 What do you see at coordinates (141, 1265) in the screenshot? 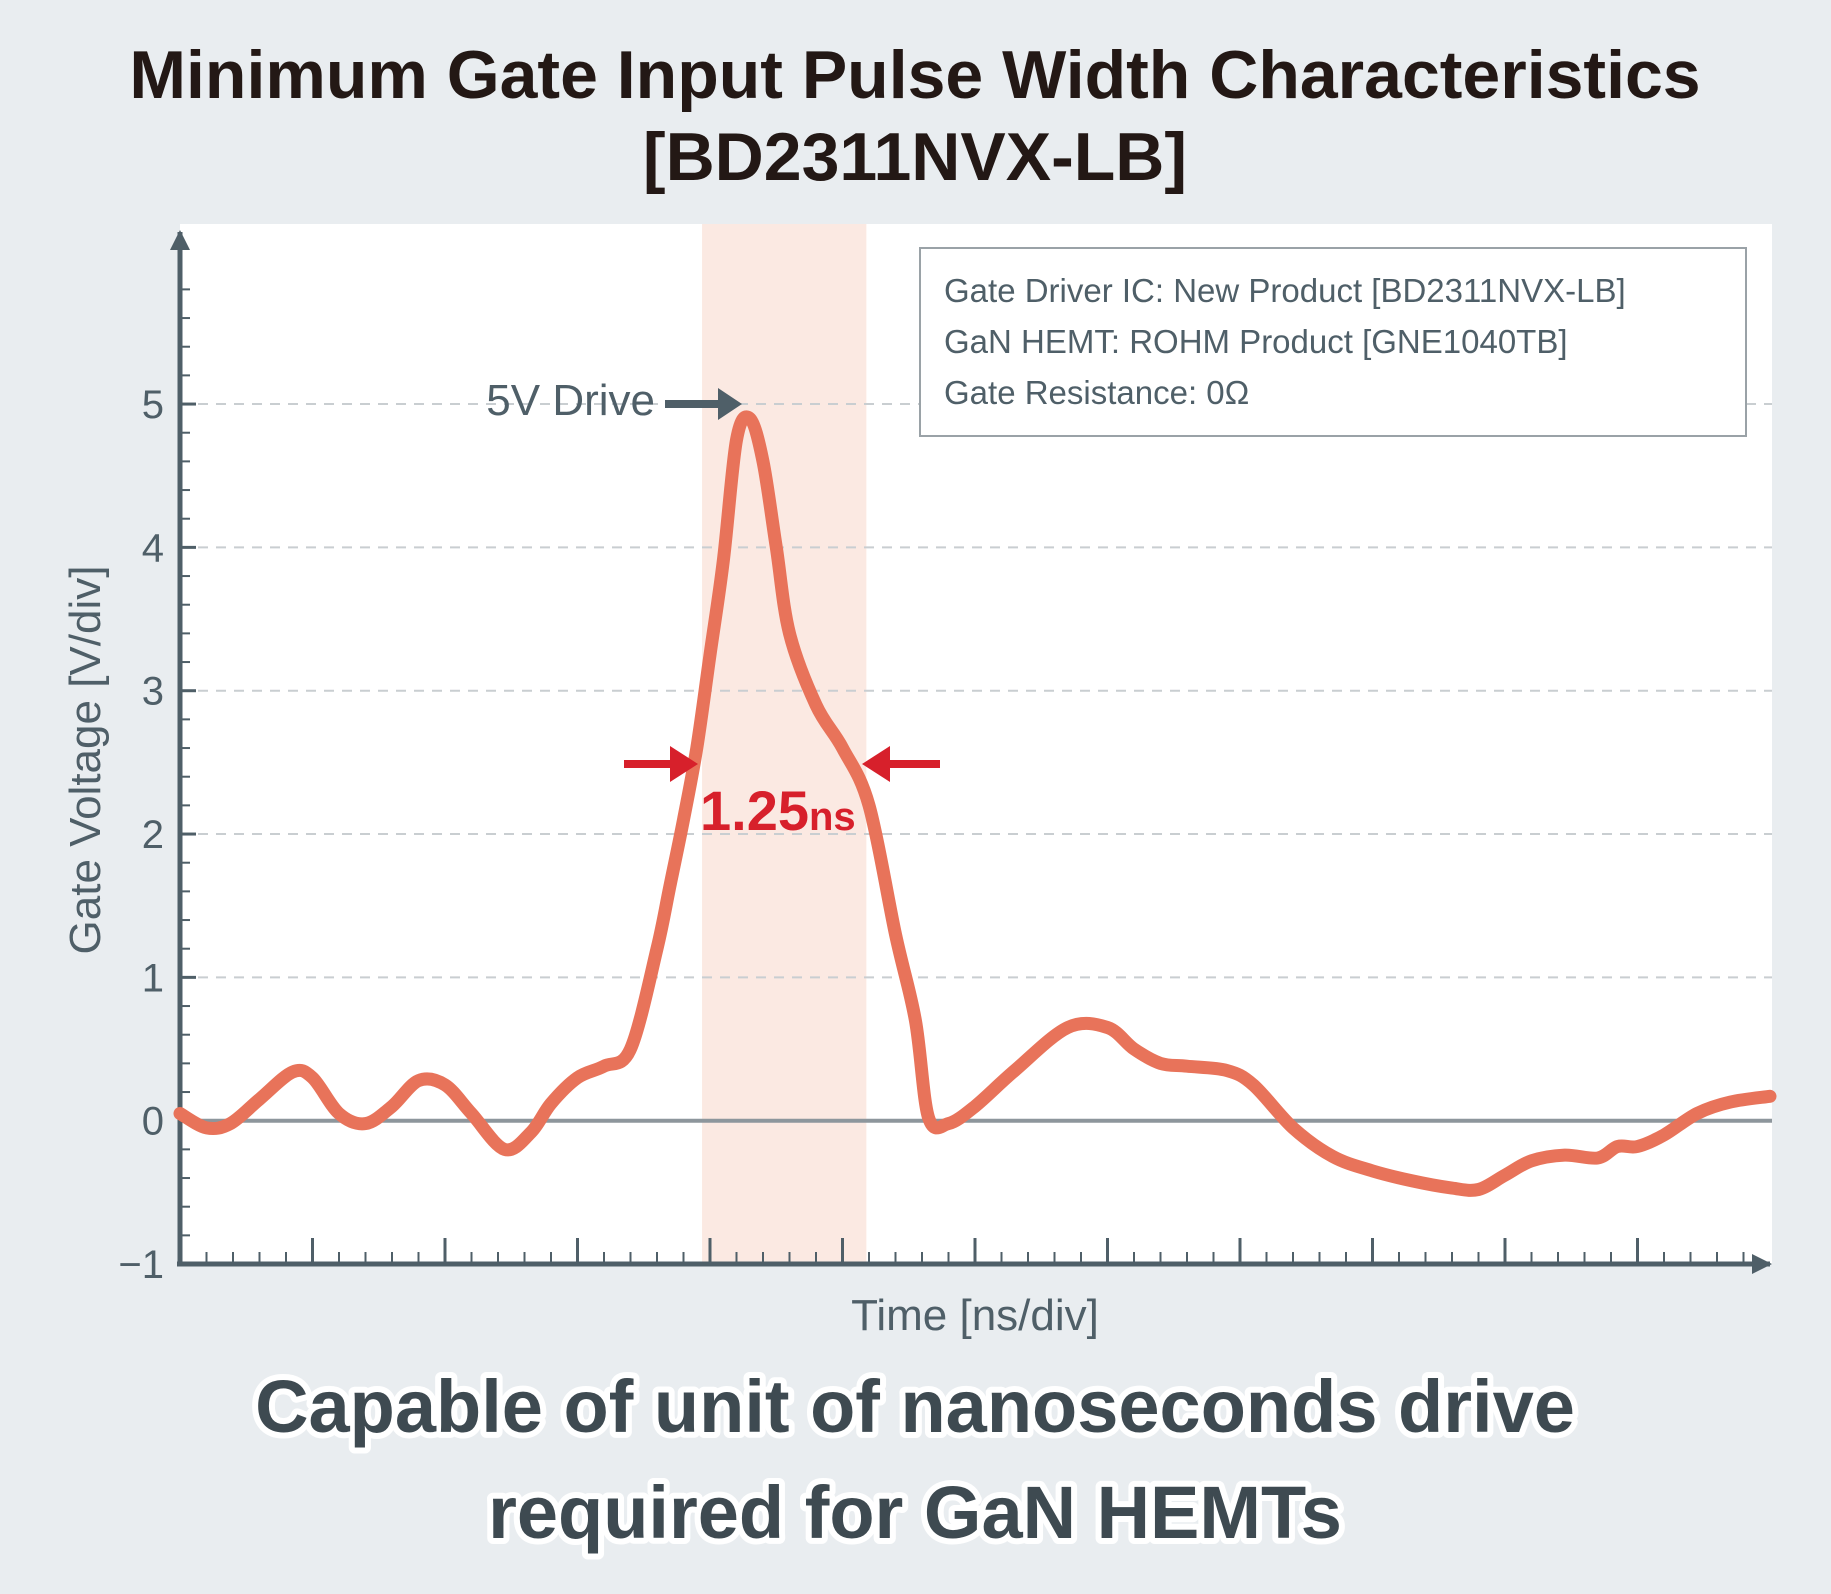
I see `y-tick-label: −1` at bounding box center [141, 1265].